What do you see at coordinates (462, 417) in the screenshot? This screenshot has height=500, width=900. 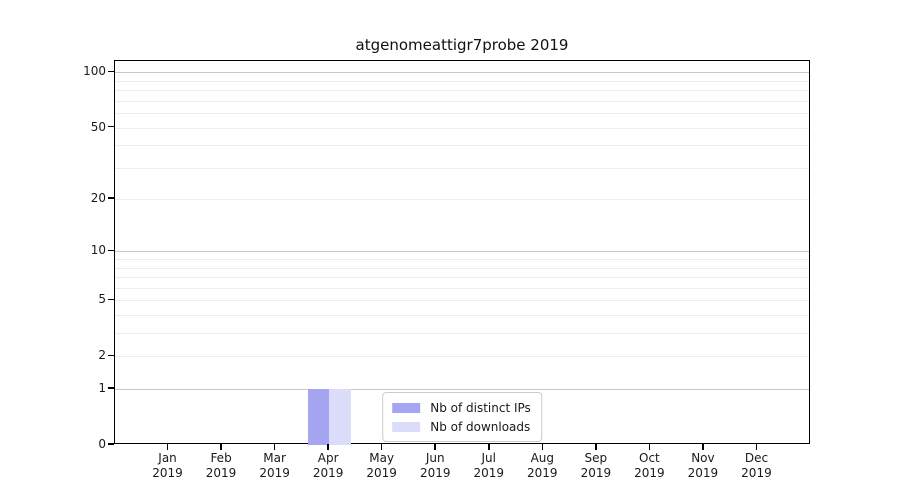 I see `legend: Nb of distinct IPs Nb of downloads` at bounding box center [462, 417].